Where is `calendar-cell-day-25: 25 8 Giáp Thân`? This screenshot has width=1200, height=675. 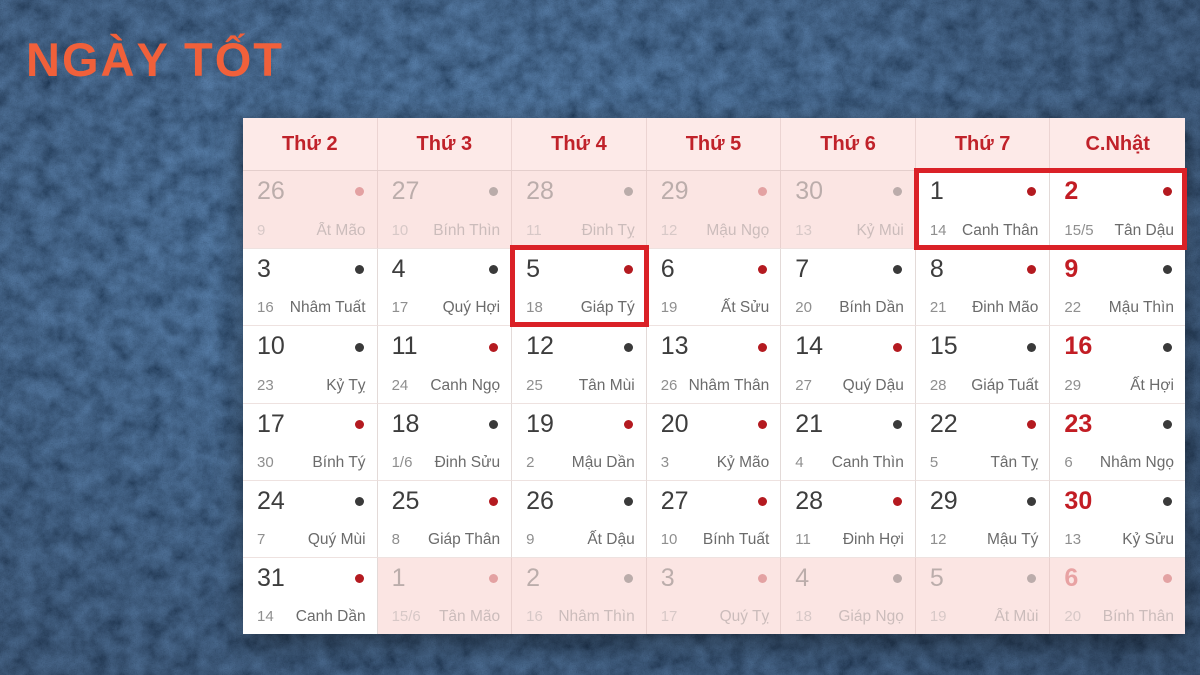
calendar-cell-day-25: 25 8 Giáp Thân is located at coordinates (445, 518).